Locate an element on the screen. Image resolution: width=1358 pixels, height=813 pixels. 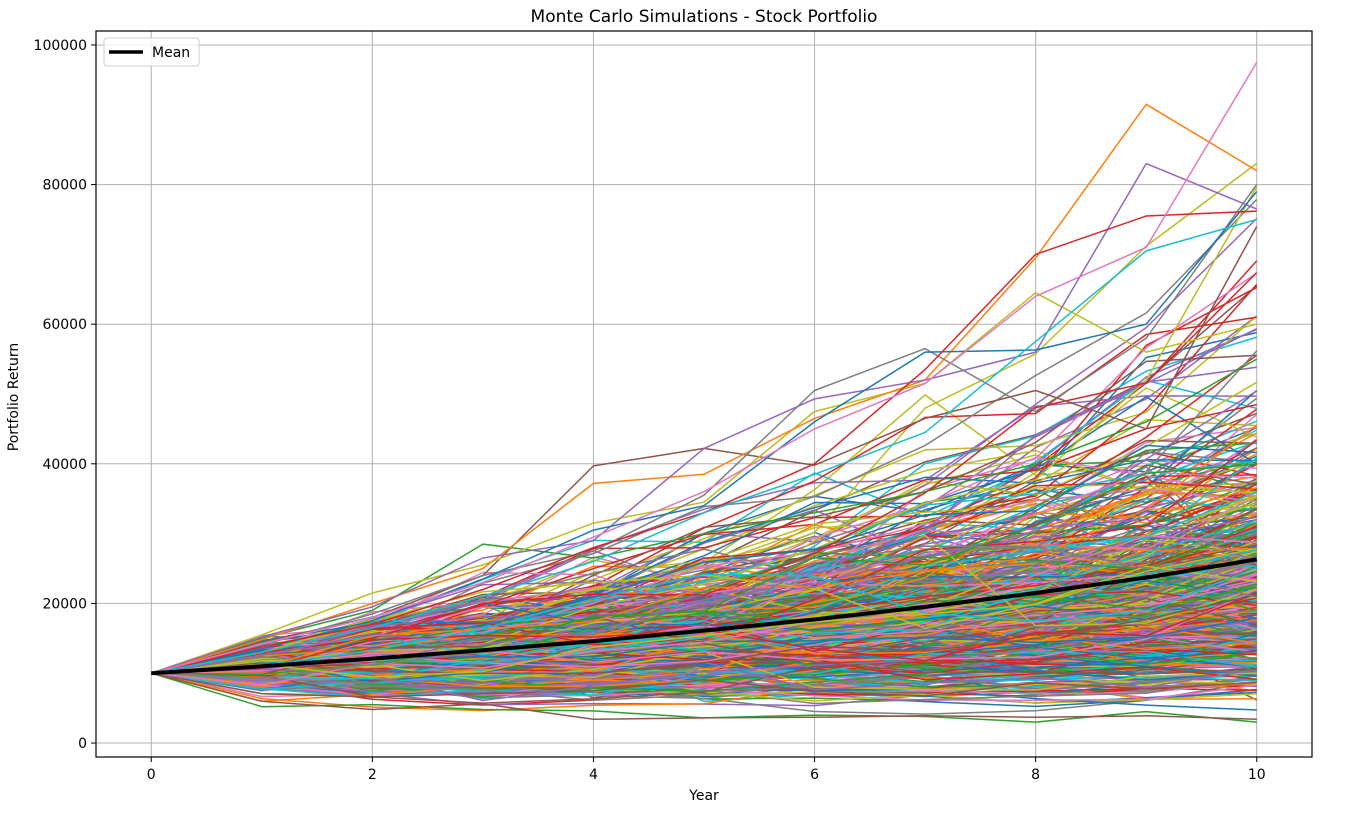
y-tick-label: 0 is located at coordinates (82, 744).